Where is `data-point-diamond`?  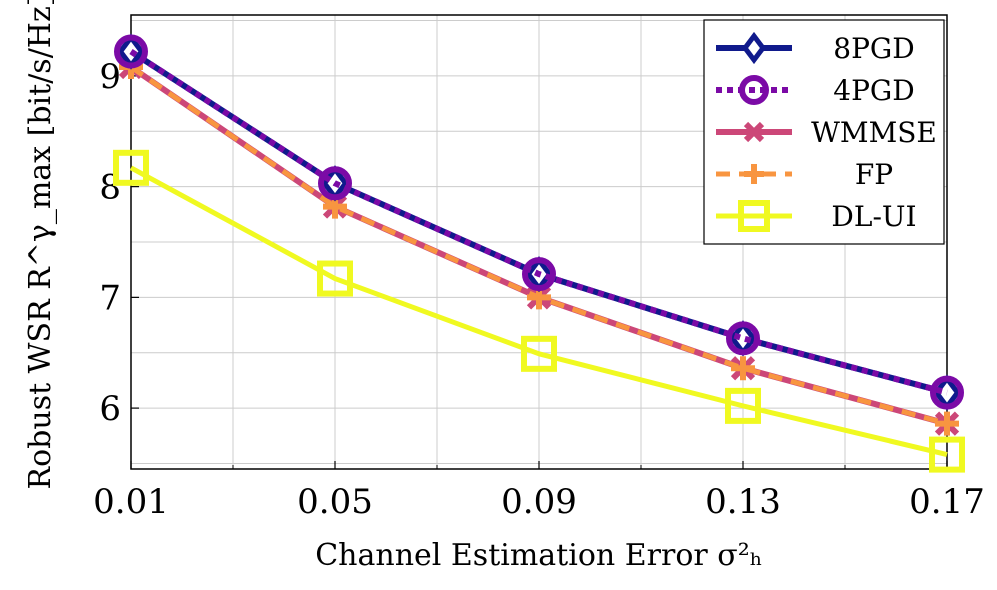
data-point-diamond is located at coordinates (754, 48).